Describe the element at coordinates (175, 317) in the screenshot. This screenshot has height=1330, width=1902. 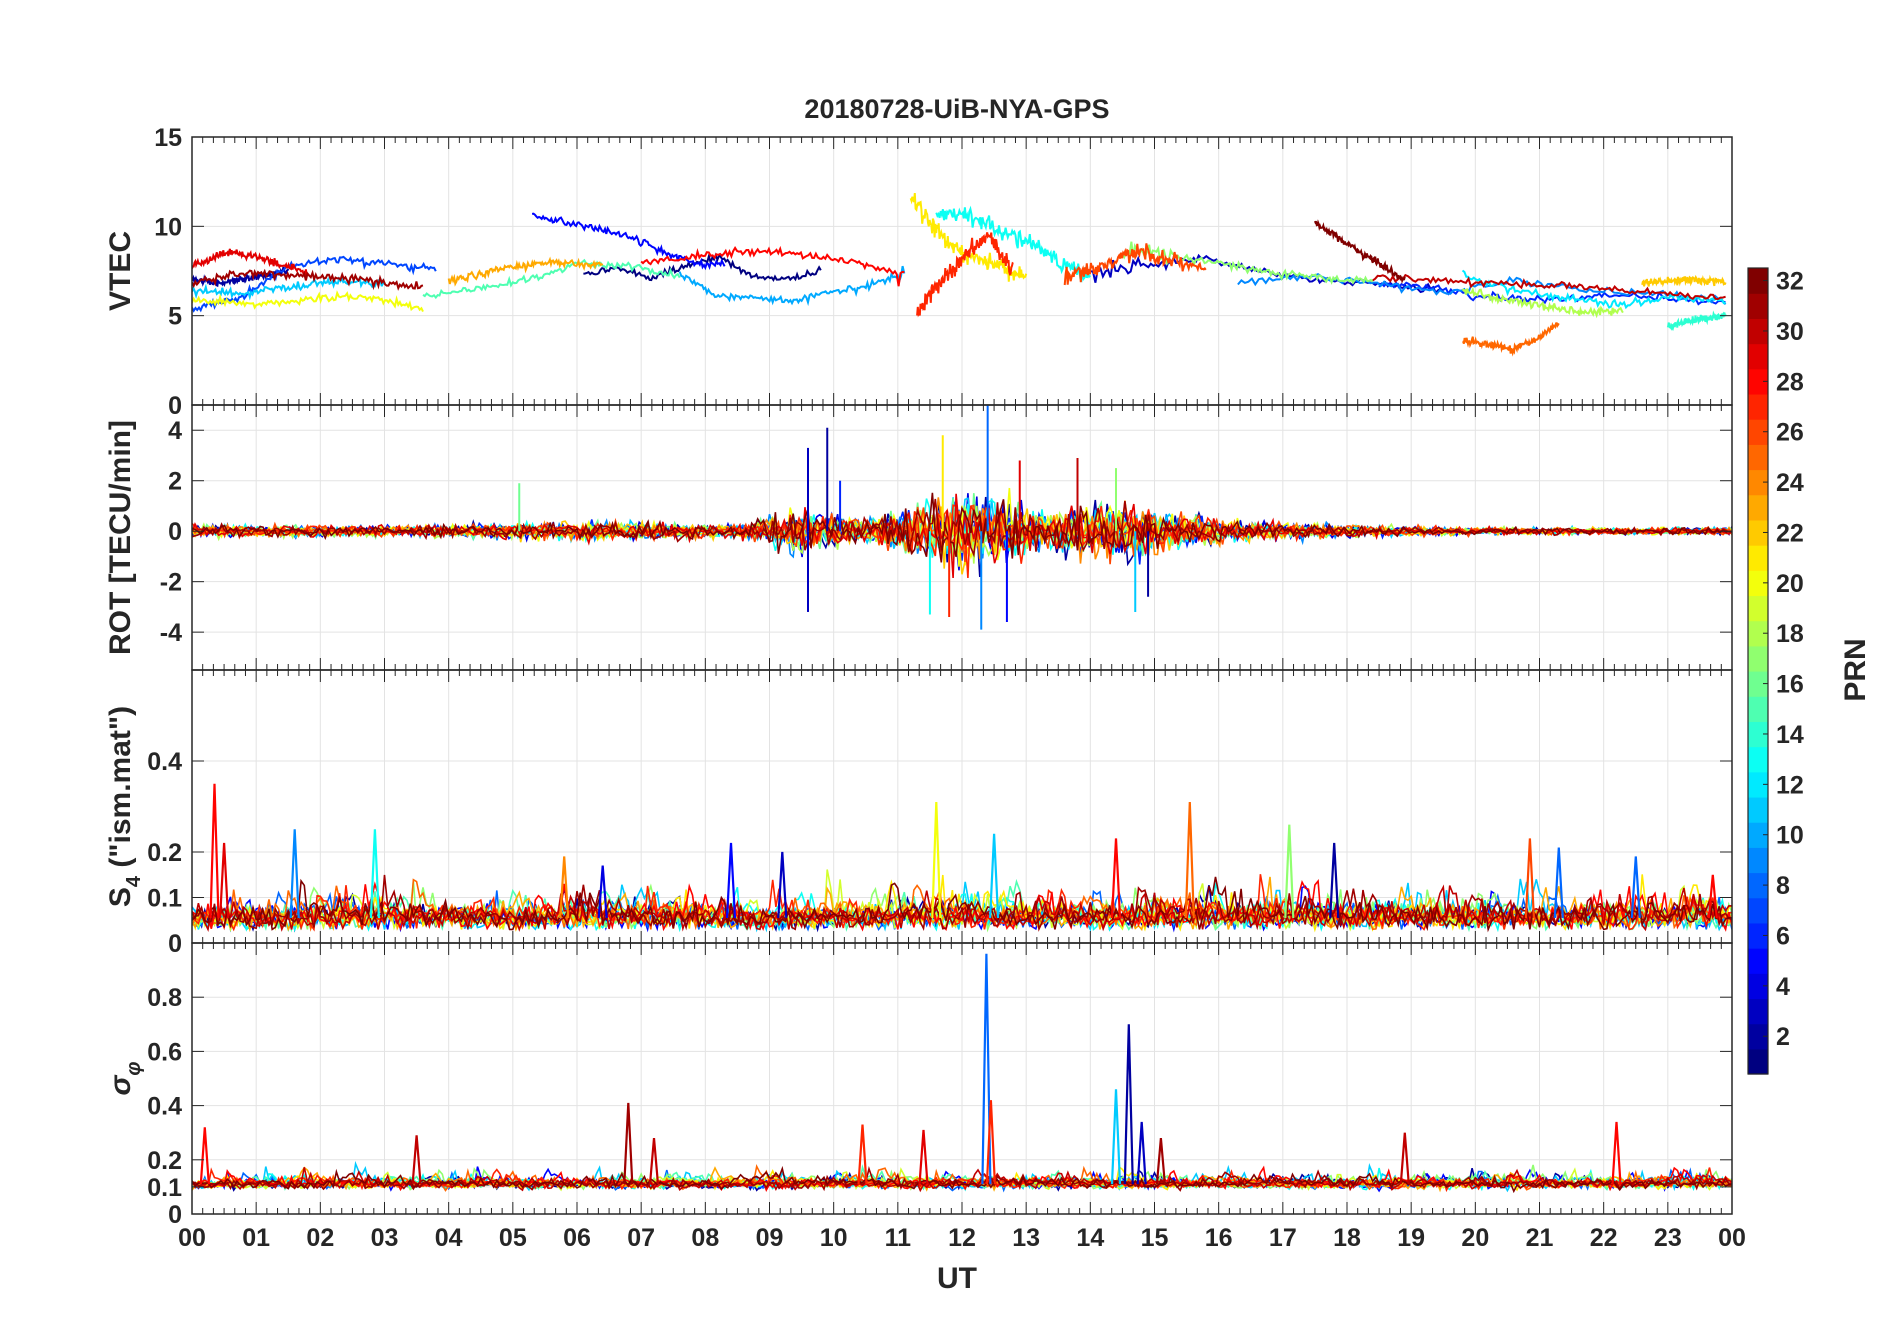
I see `y-tick-label: 5` at that location.